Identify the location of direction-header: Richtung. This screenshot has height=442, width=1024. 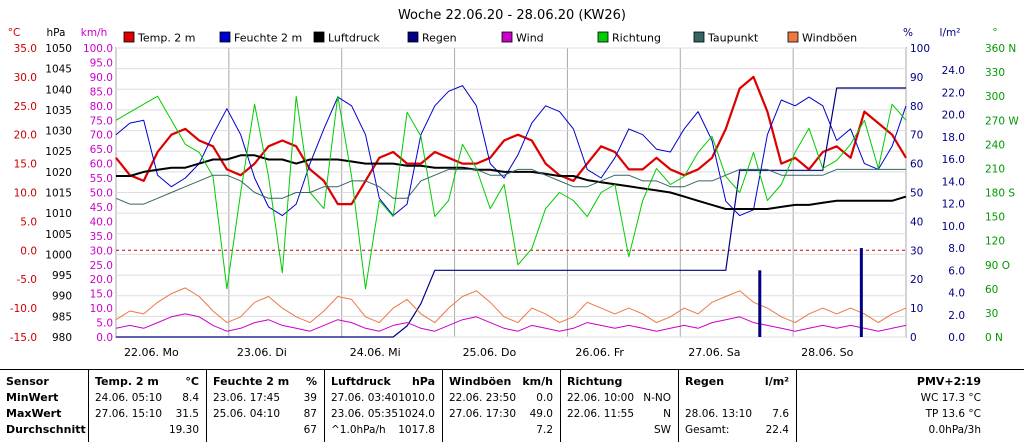
(595, 381).